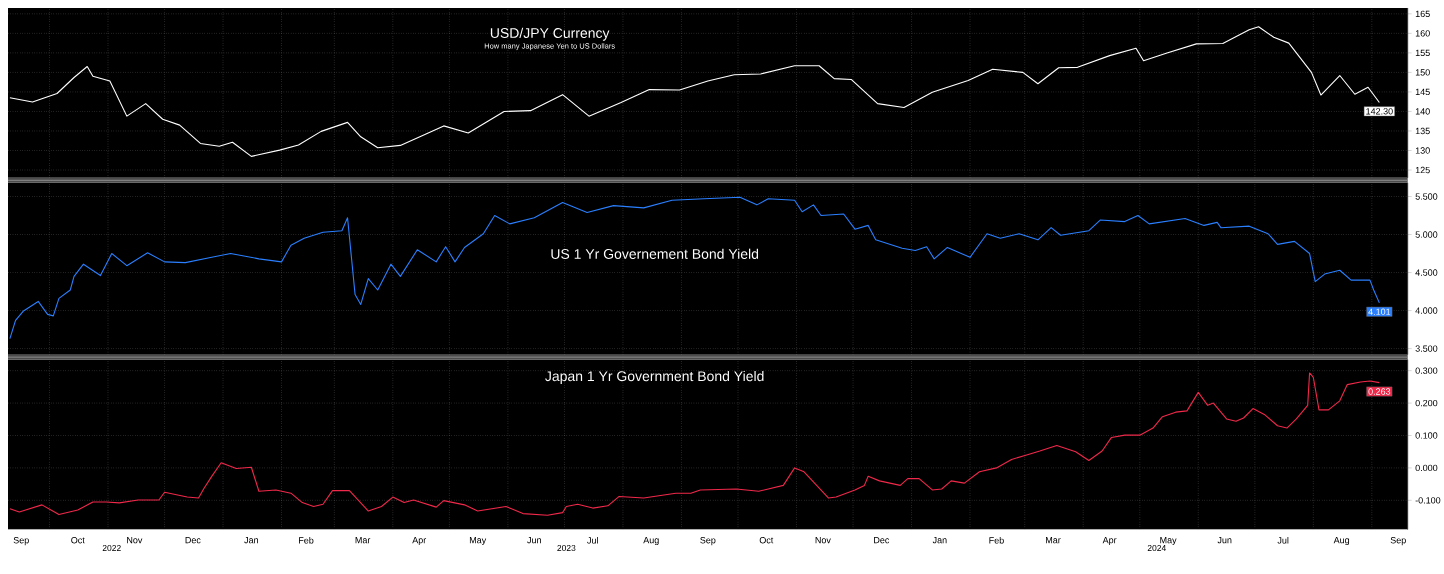 This screenshot has height=574, width=1444. Describe the element at coordinates (1379, 311) in the screenshot. I see `annotation: 4.101` at that location.